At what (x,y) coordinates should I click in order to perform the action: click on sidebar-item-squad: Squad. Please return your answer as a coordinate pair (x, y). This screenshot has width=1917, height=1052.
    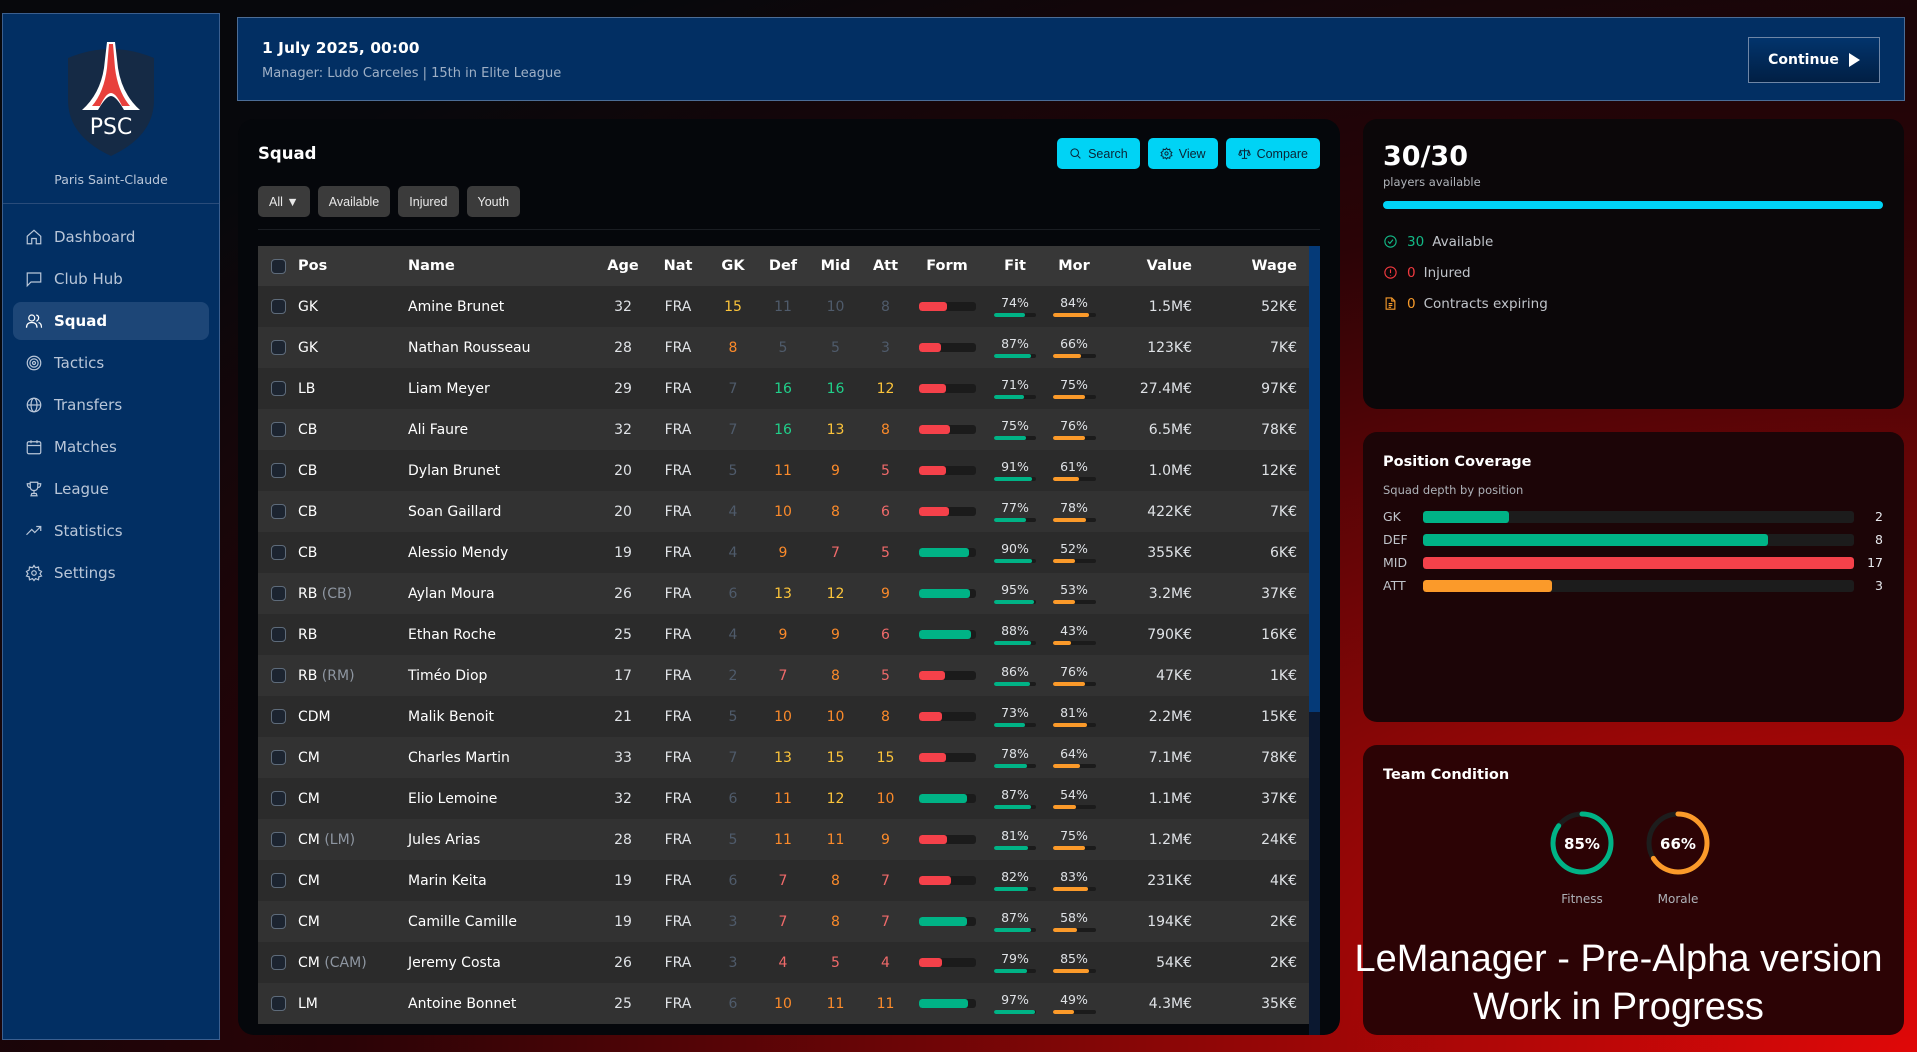
    Looking at the image, I should click on (111, 321).